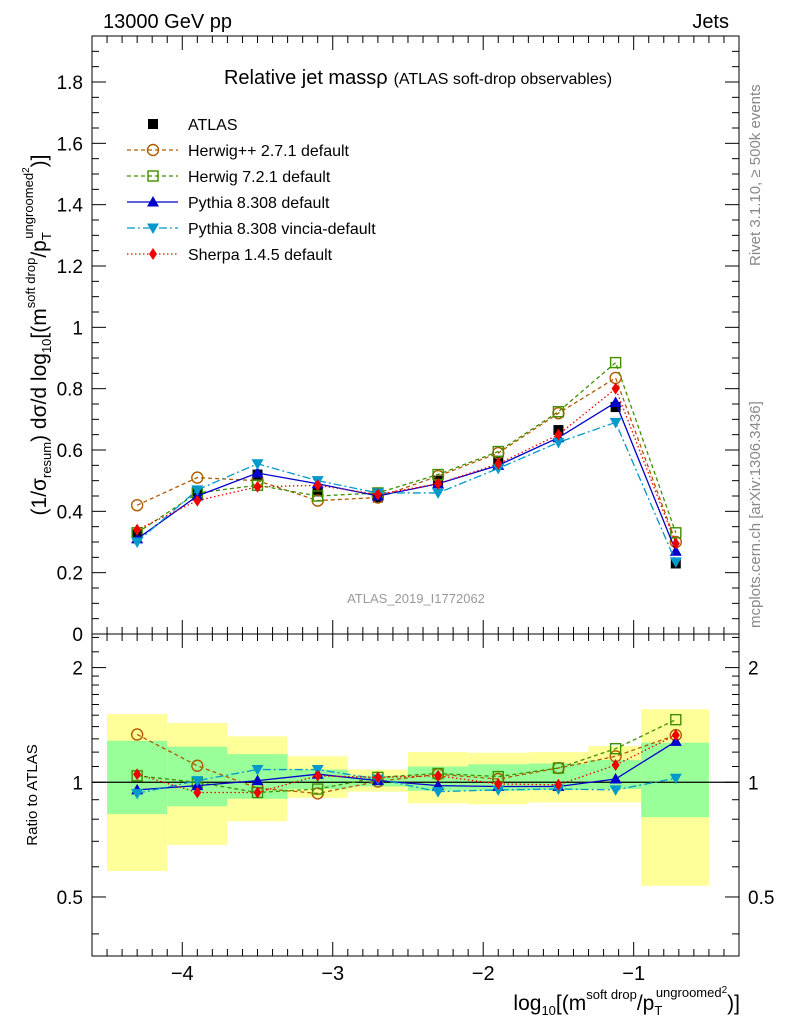 The height and width of the screenshot is (1024, 786). Describe the element at coordinates (230, 255) in the screenshot. I see `legend-entry: Sherpa 1.4.5 default` at that location.